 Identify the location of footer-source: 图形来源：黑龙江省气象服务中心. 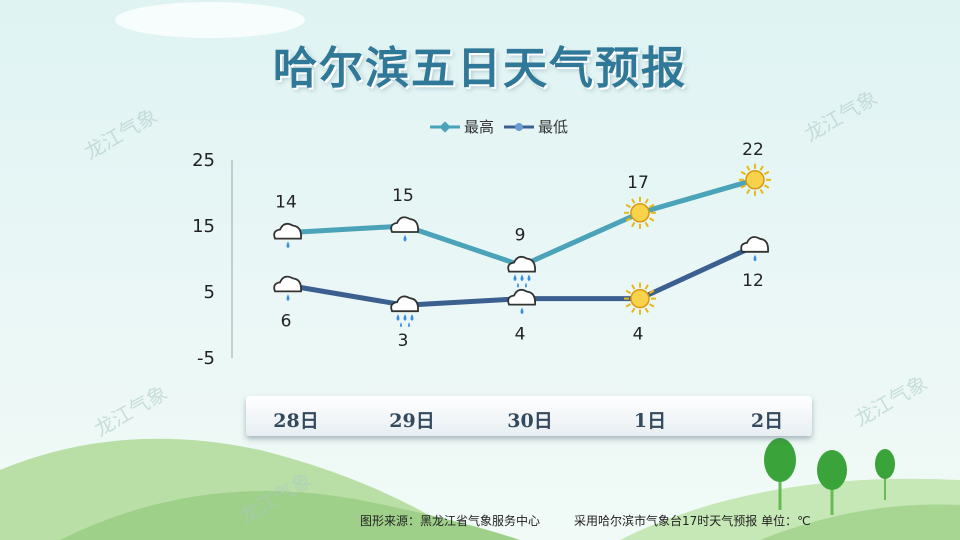
(450, 521).